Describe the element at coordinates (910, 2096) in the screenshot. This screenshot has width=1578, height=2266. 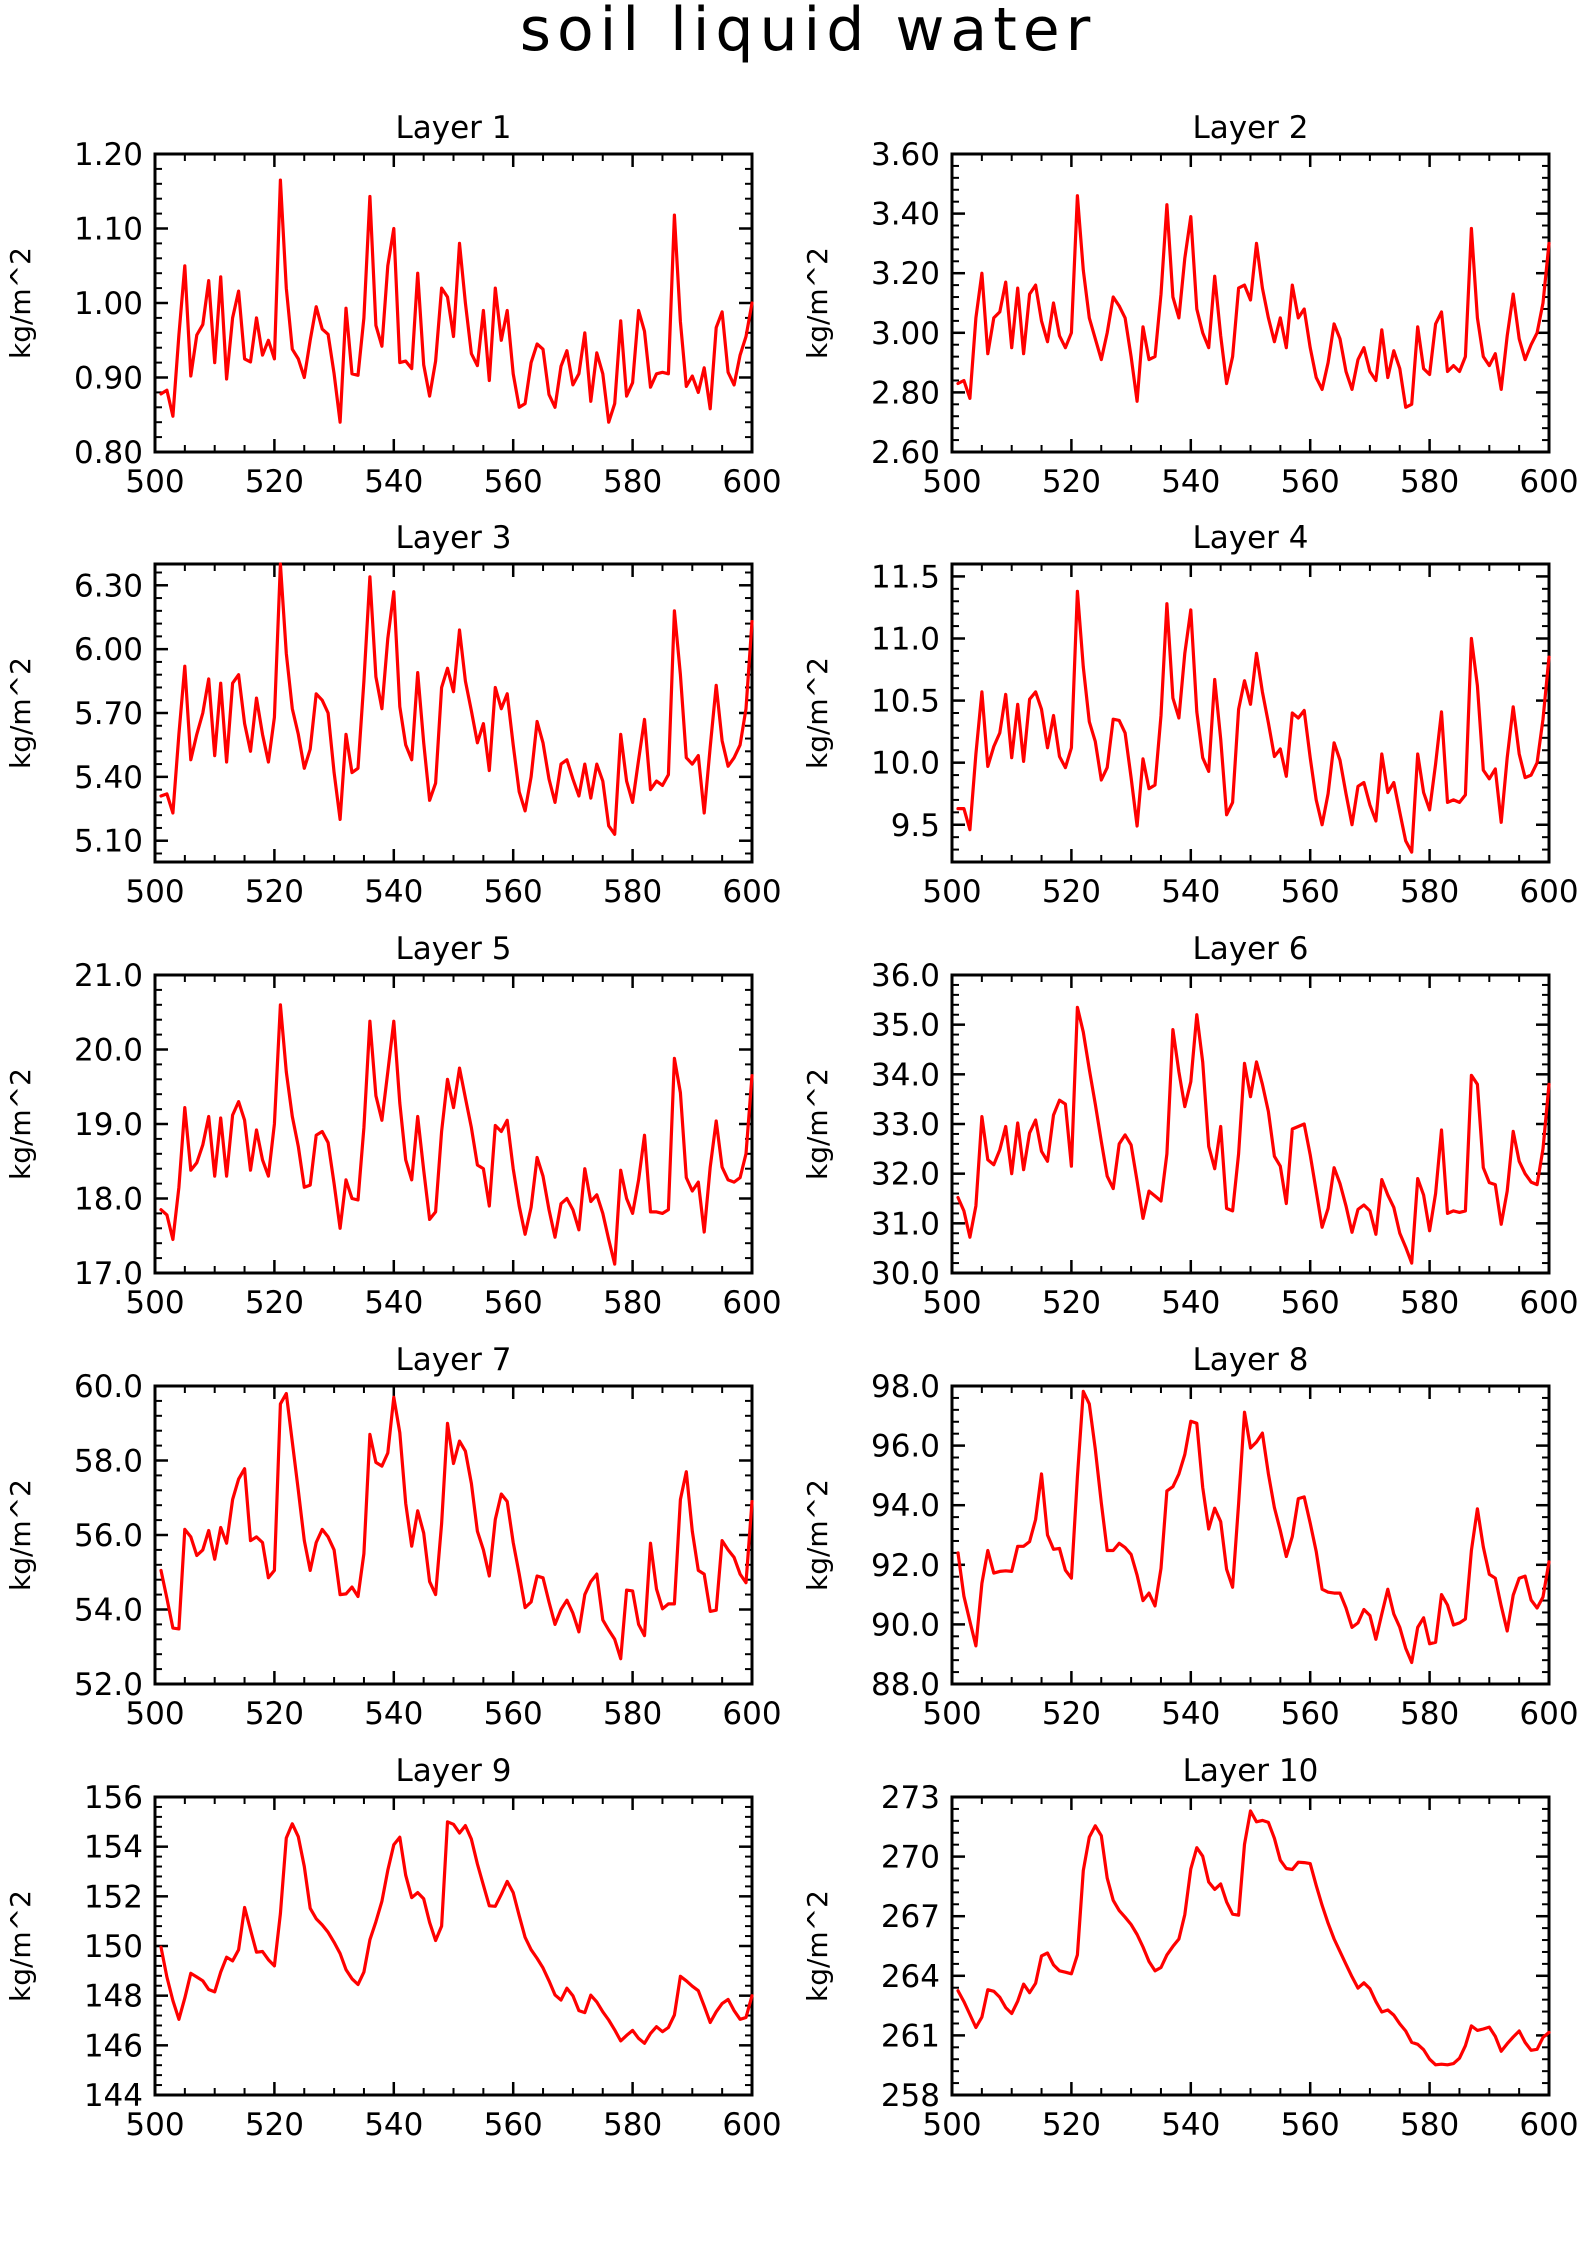
I see `y-tick-label: 258` at that location.